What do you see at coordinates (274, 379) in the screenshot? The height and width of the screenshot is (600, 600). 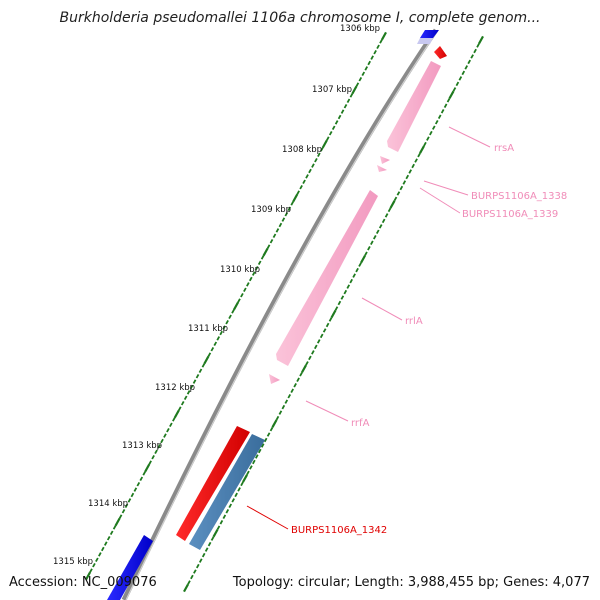 I see `feature-rrfA` at bounding box center [274, 379].